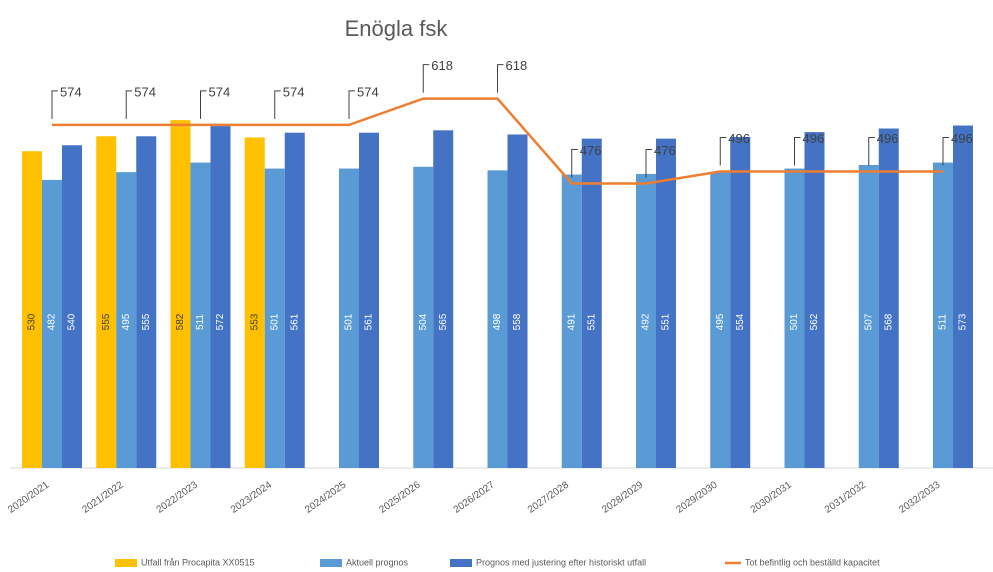  Describe the element at coordinates (868, 321) in the screenshot. I see `data-label: 507` at that location.